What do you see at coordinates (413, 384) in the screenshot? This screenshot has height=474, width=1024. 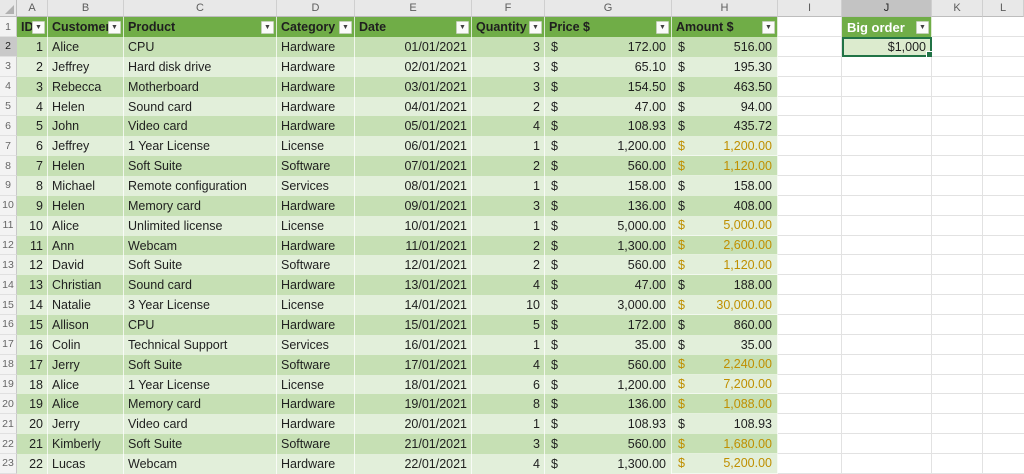 I see `cell-date: 18/01/2021` at bounding box center [413, 384].